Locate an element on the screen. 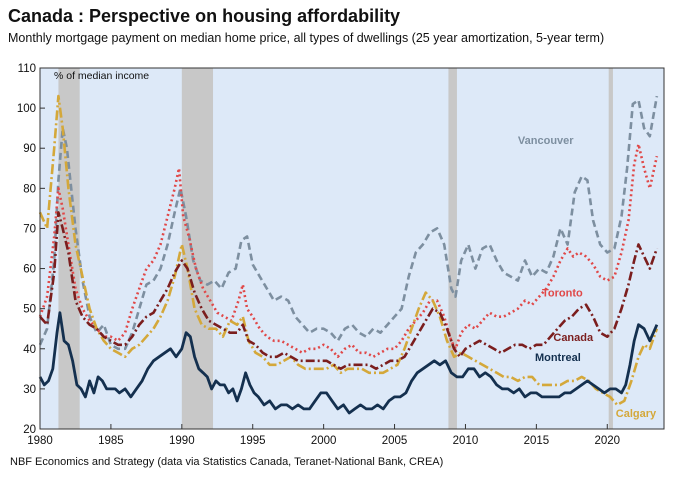 The height and width of the screenshot is (480, 680). y-tick-label: 30 is located at coordinates (29, 390).